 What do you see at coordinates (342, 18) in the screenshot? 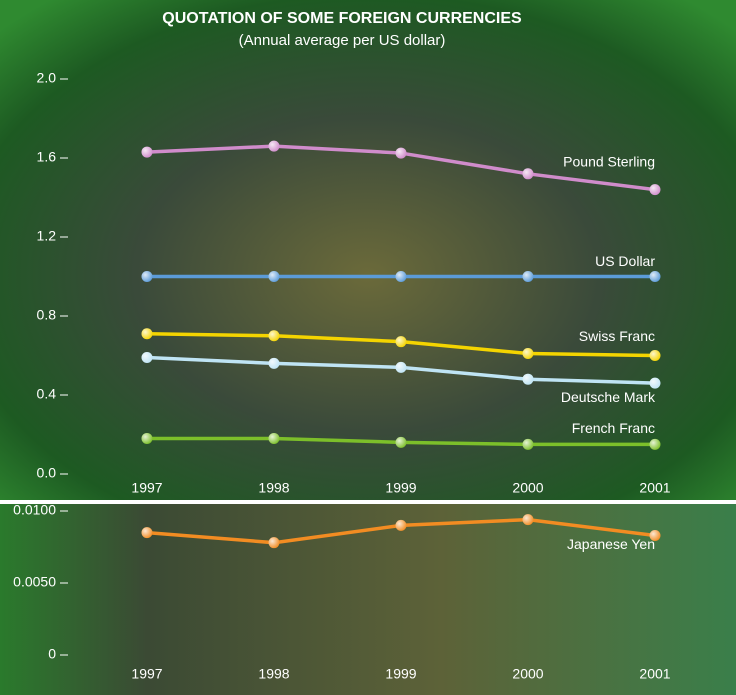
I see `chart-title: QUOTATION OF SOME FOREIGN CURRENCIES` at bounding box center [342, 18].